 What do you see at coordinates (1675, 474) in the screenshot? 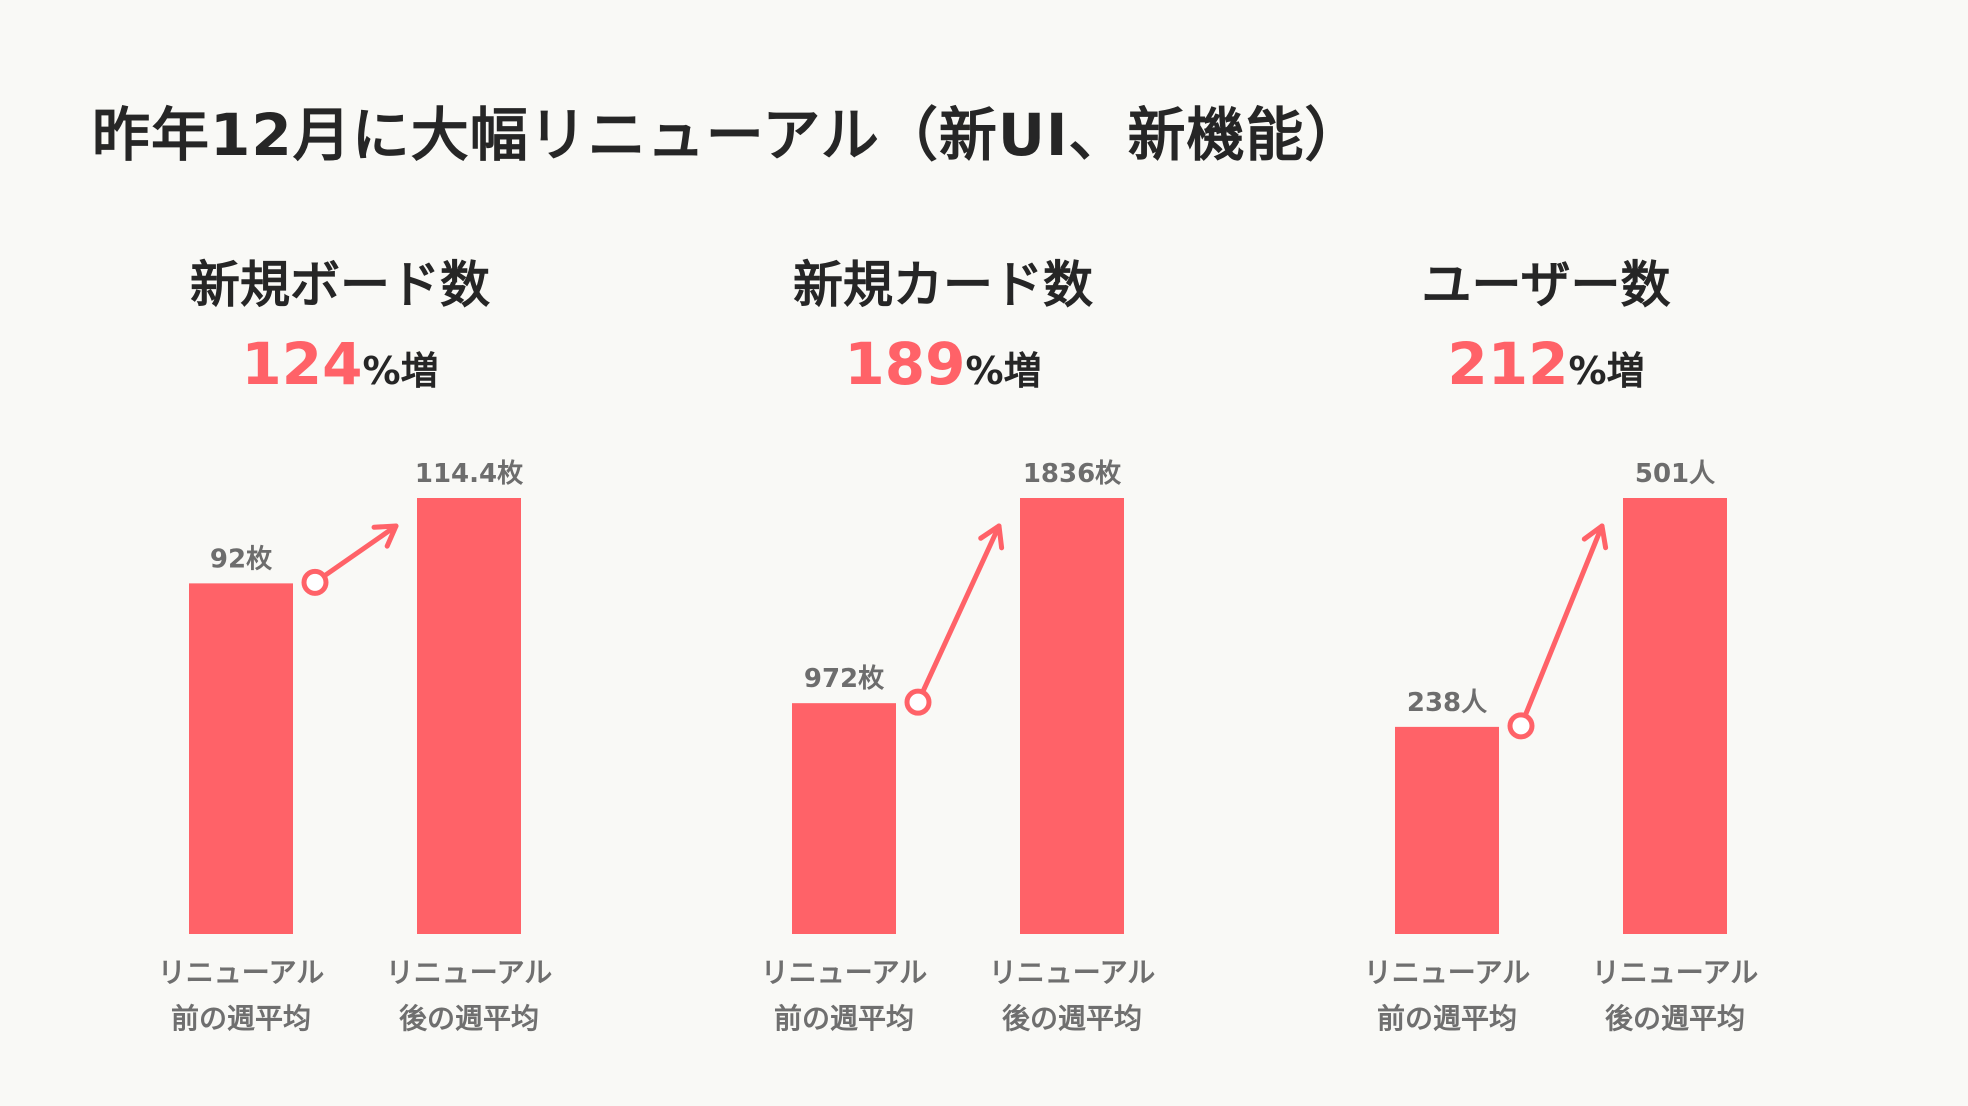
I see `value-label: 501人` at bounding box center [1675, 474].